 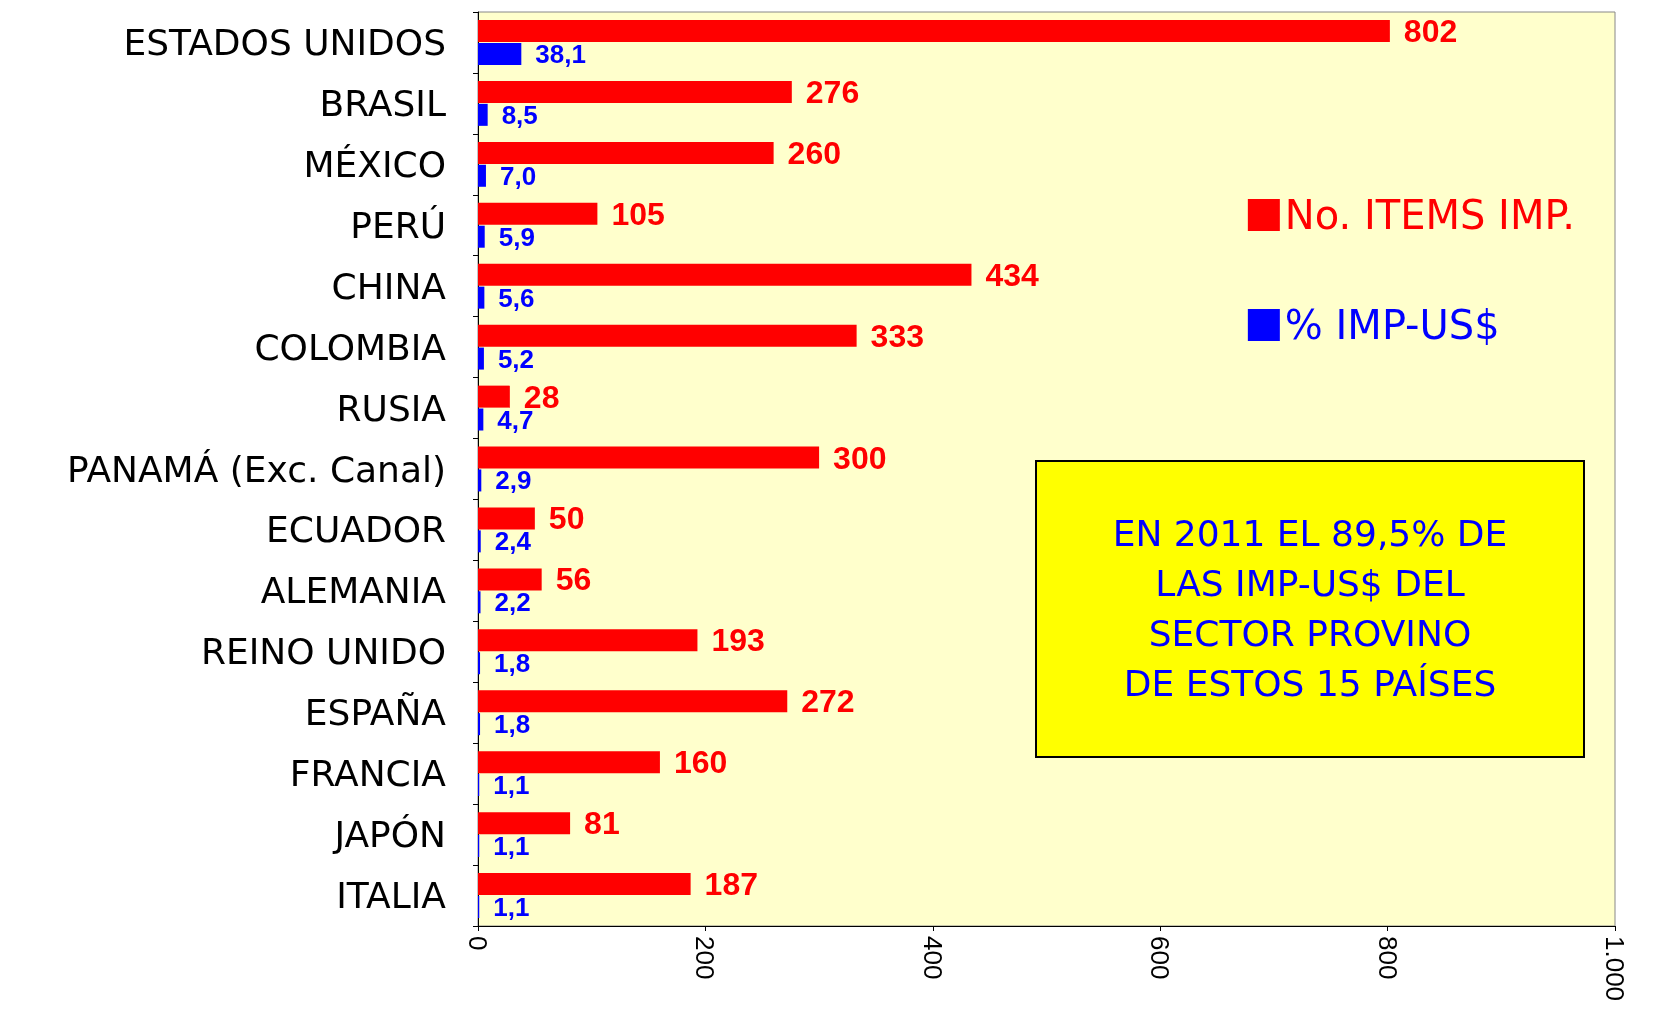 What do you see at coordinates (389, 286) in the screenshot?
I see `y-tick-label: CHINA` at bounding box center [389, 286].